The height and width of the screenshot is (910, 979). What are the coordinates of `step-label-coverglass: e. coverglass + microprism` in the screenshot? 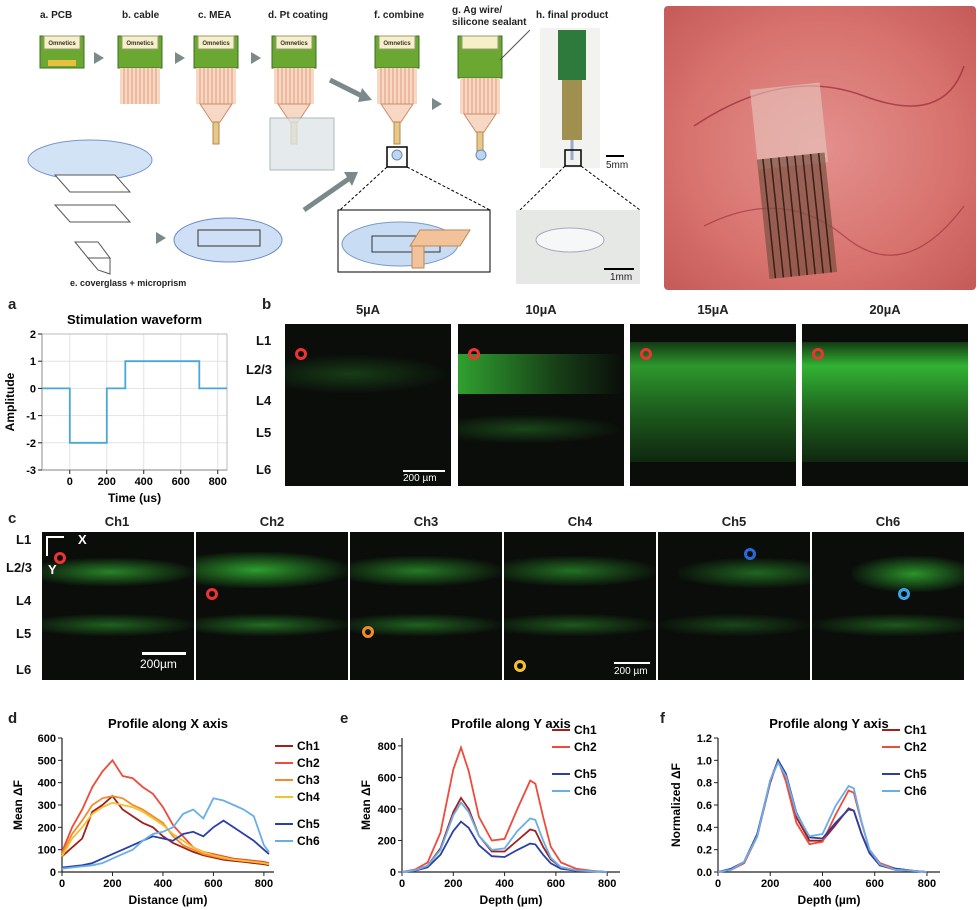 It's located at (128, 283).